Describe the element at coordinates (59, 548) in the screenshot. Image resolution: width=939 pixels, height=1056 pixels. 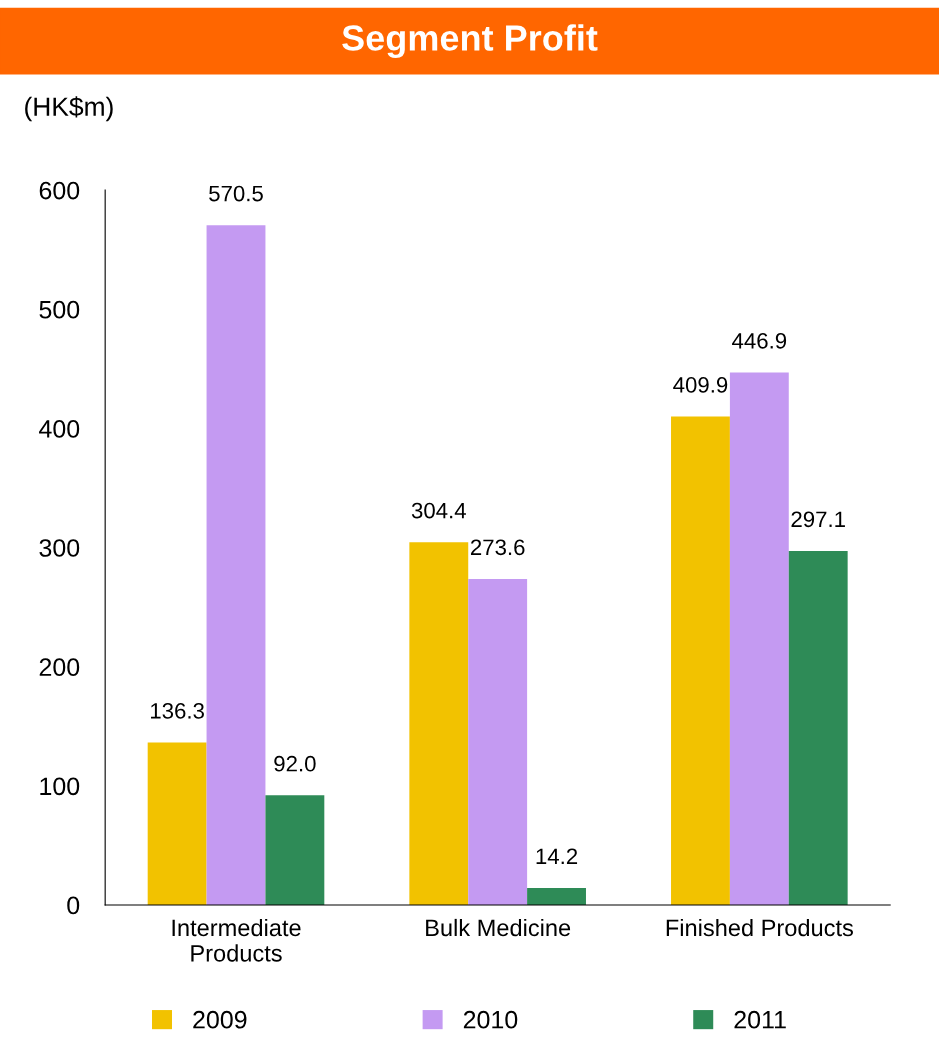
I see `y-tick-label: 300` at that location.